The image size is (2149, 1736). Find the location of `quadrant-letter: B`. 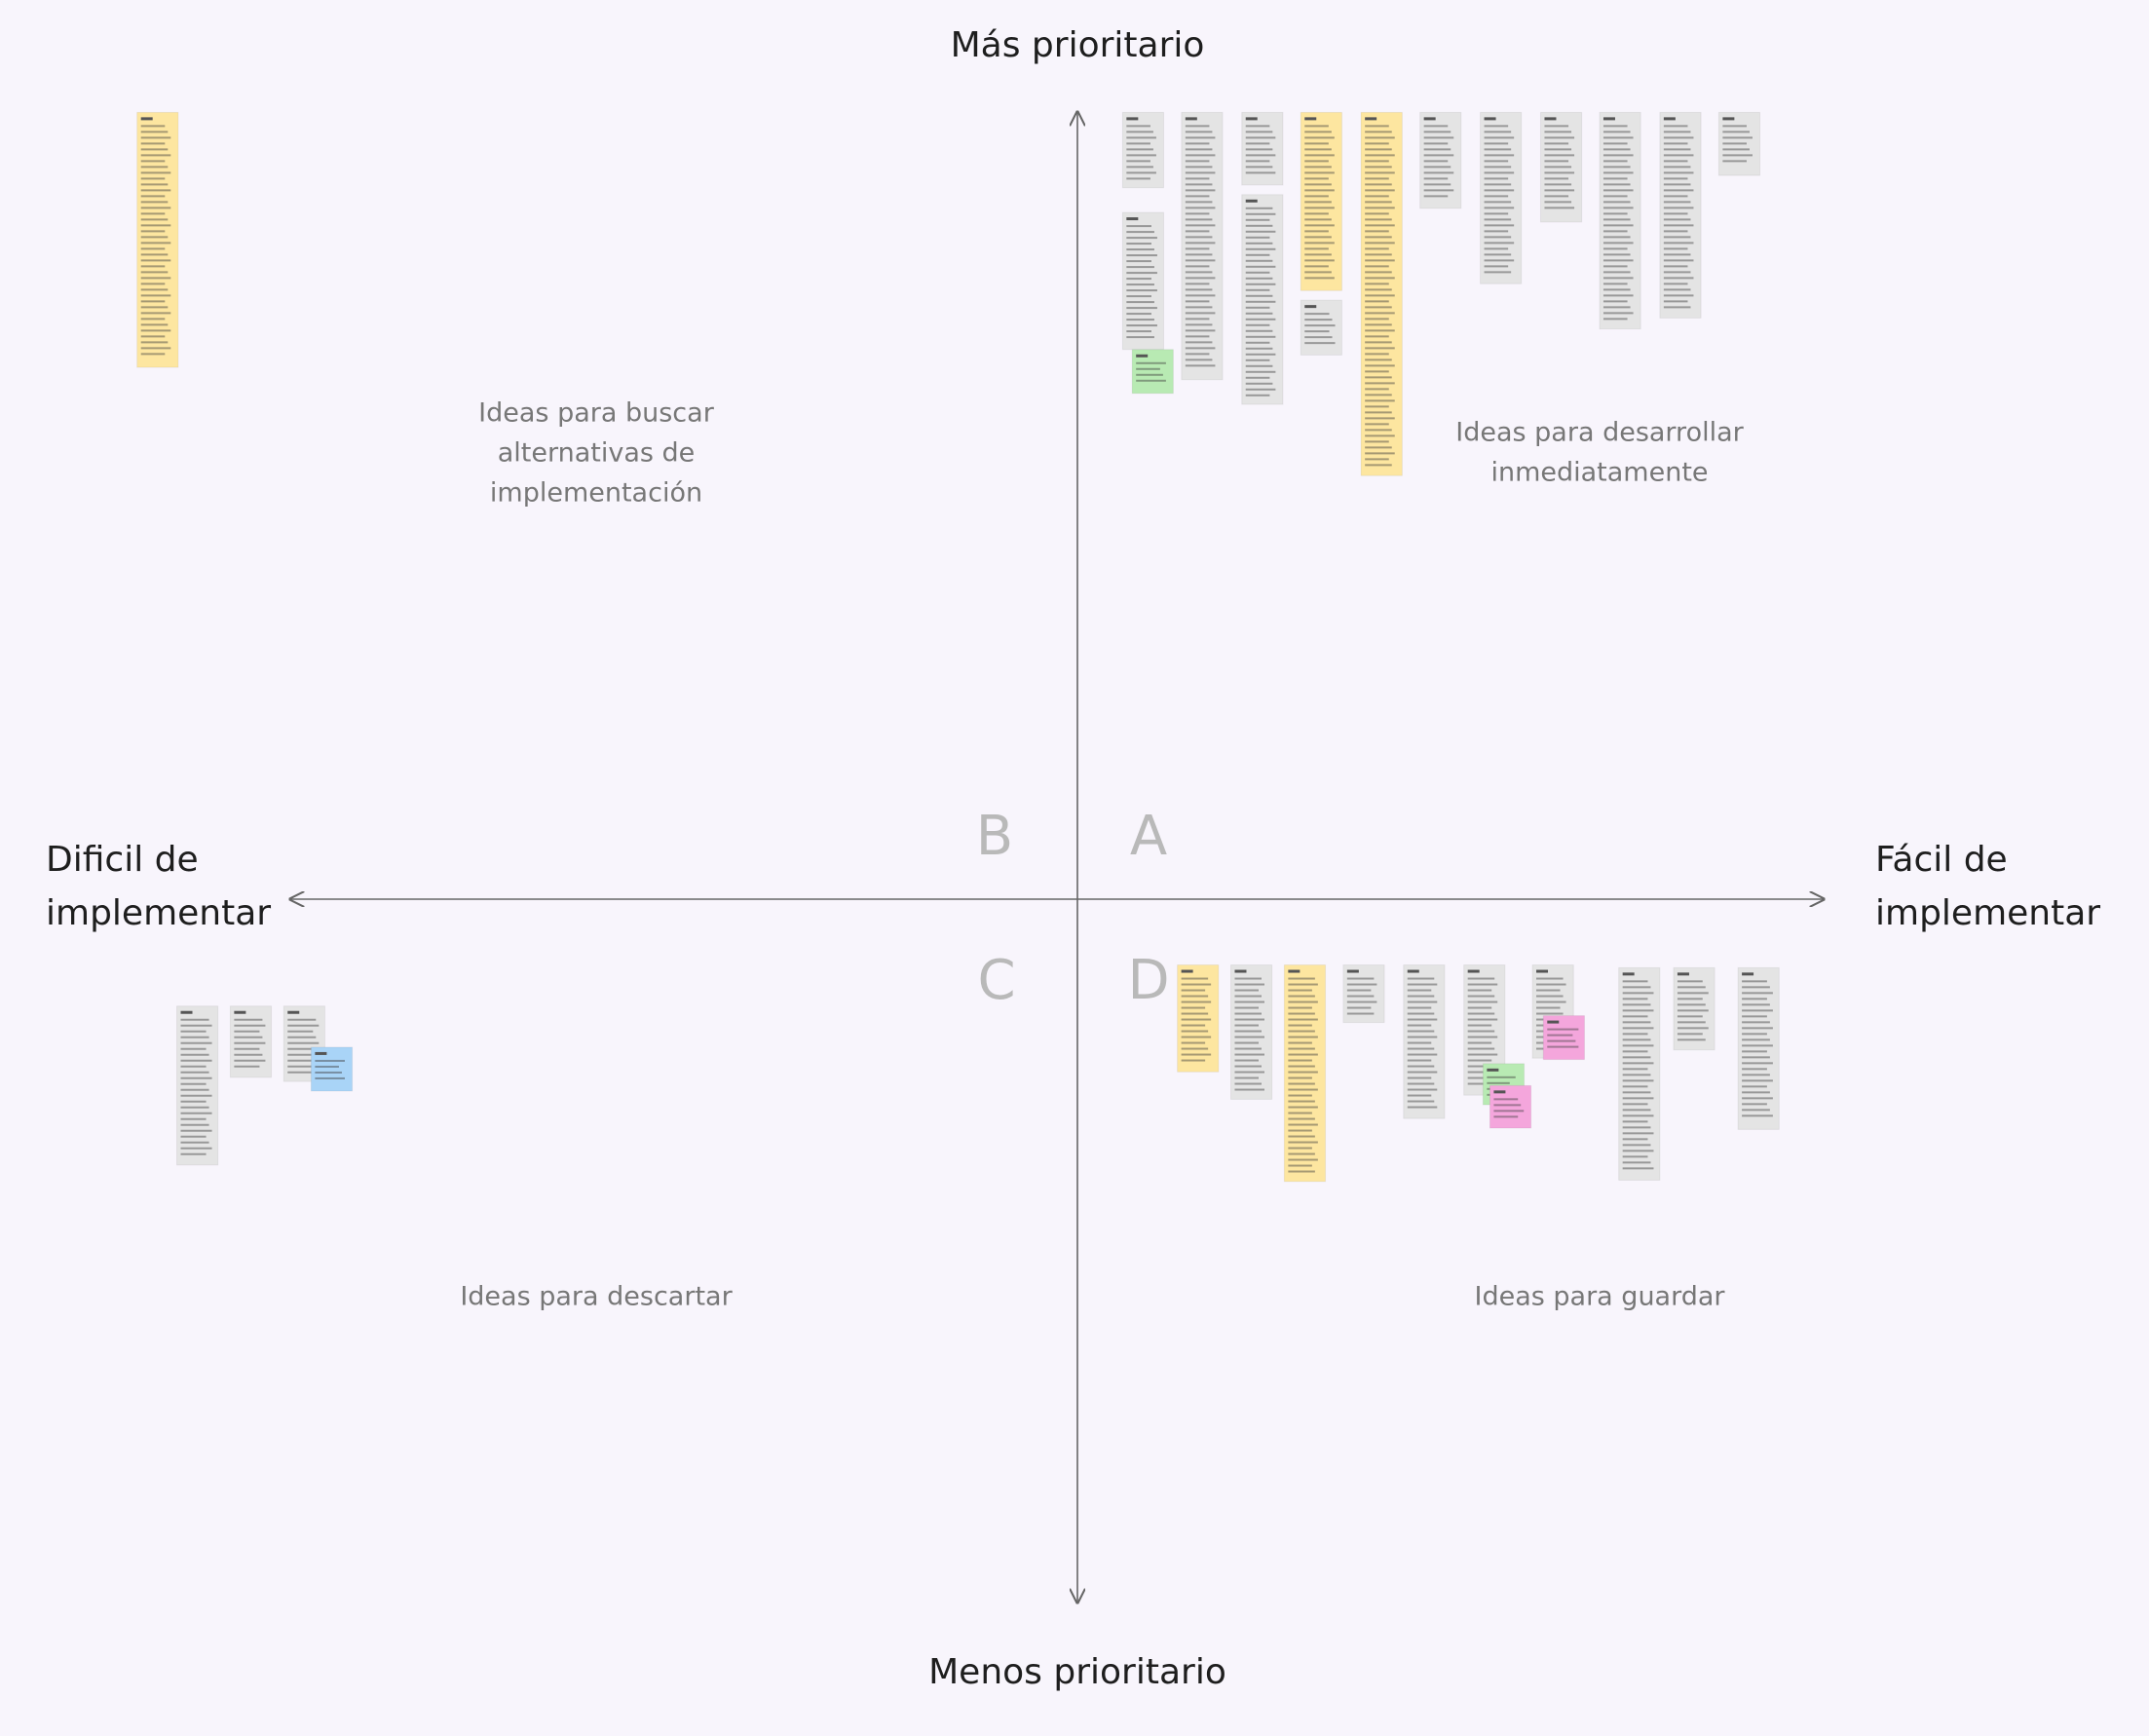

quadrant-letter: B is located at coordinates (994, 836).